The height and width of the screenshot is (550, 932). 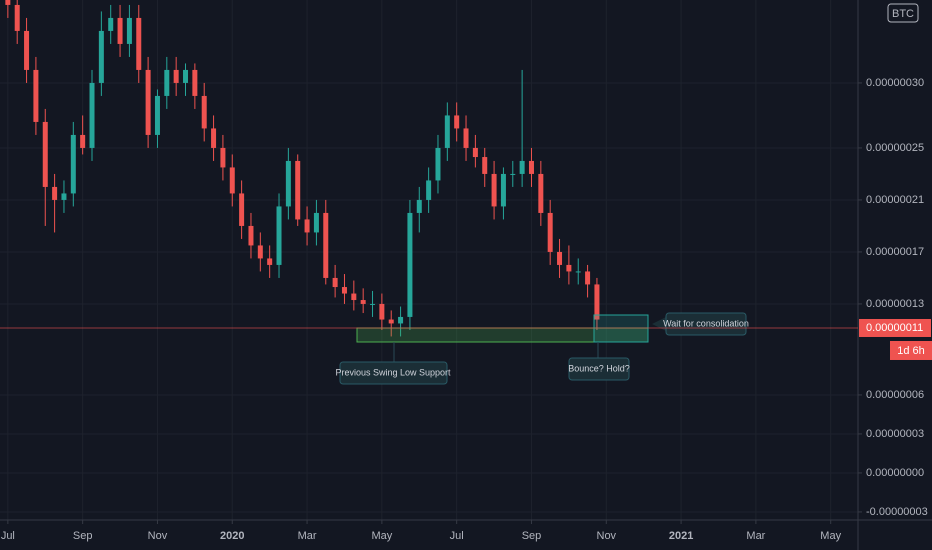 What do you see at coordinates (621, 328) in the screenshot?
I see `consolidation-box` at bounding box center [621, 328].